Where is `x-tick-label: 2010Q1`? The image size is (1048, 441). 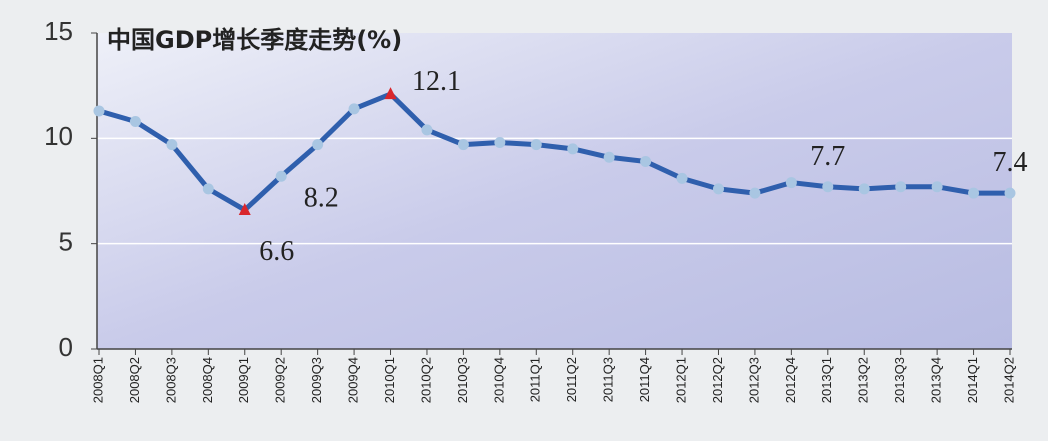
x-tick-label: 2010Q1 is located at coordinates (389, 380).